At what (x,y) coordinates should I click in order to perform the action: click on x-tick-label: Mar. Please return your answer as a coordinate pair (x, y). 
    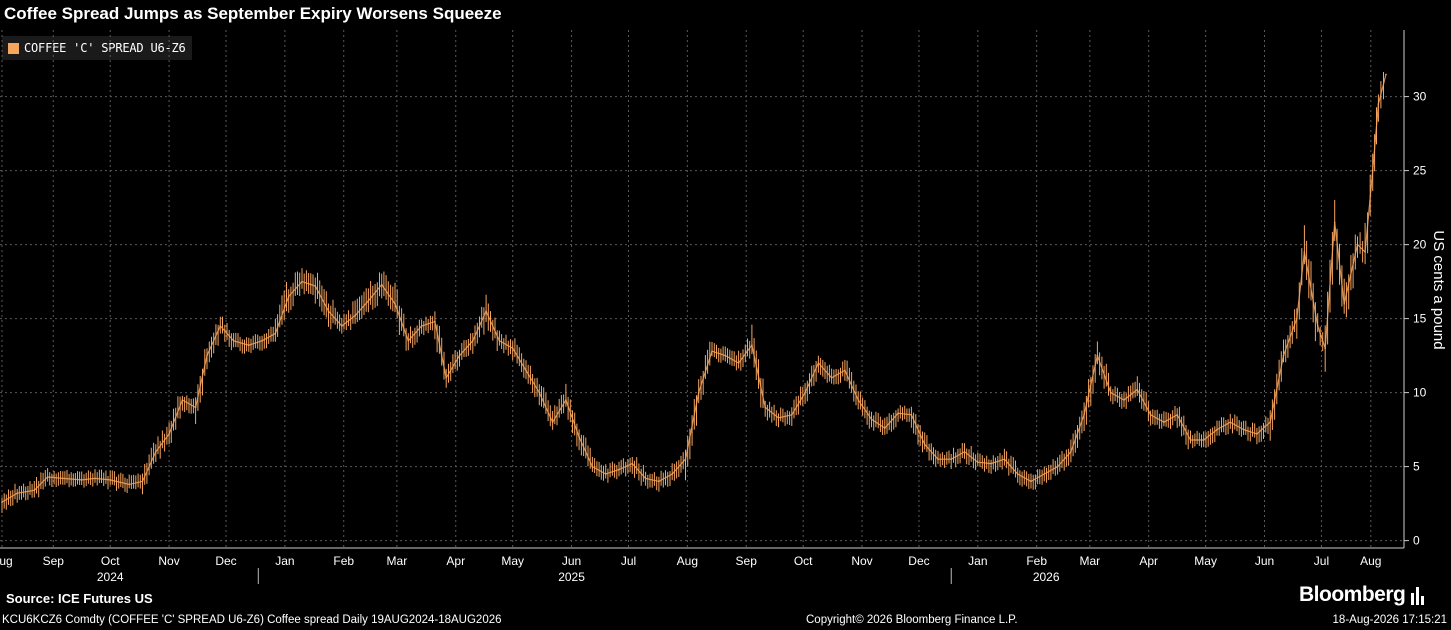
    Looking at the image, I should click on (397, 561).